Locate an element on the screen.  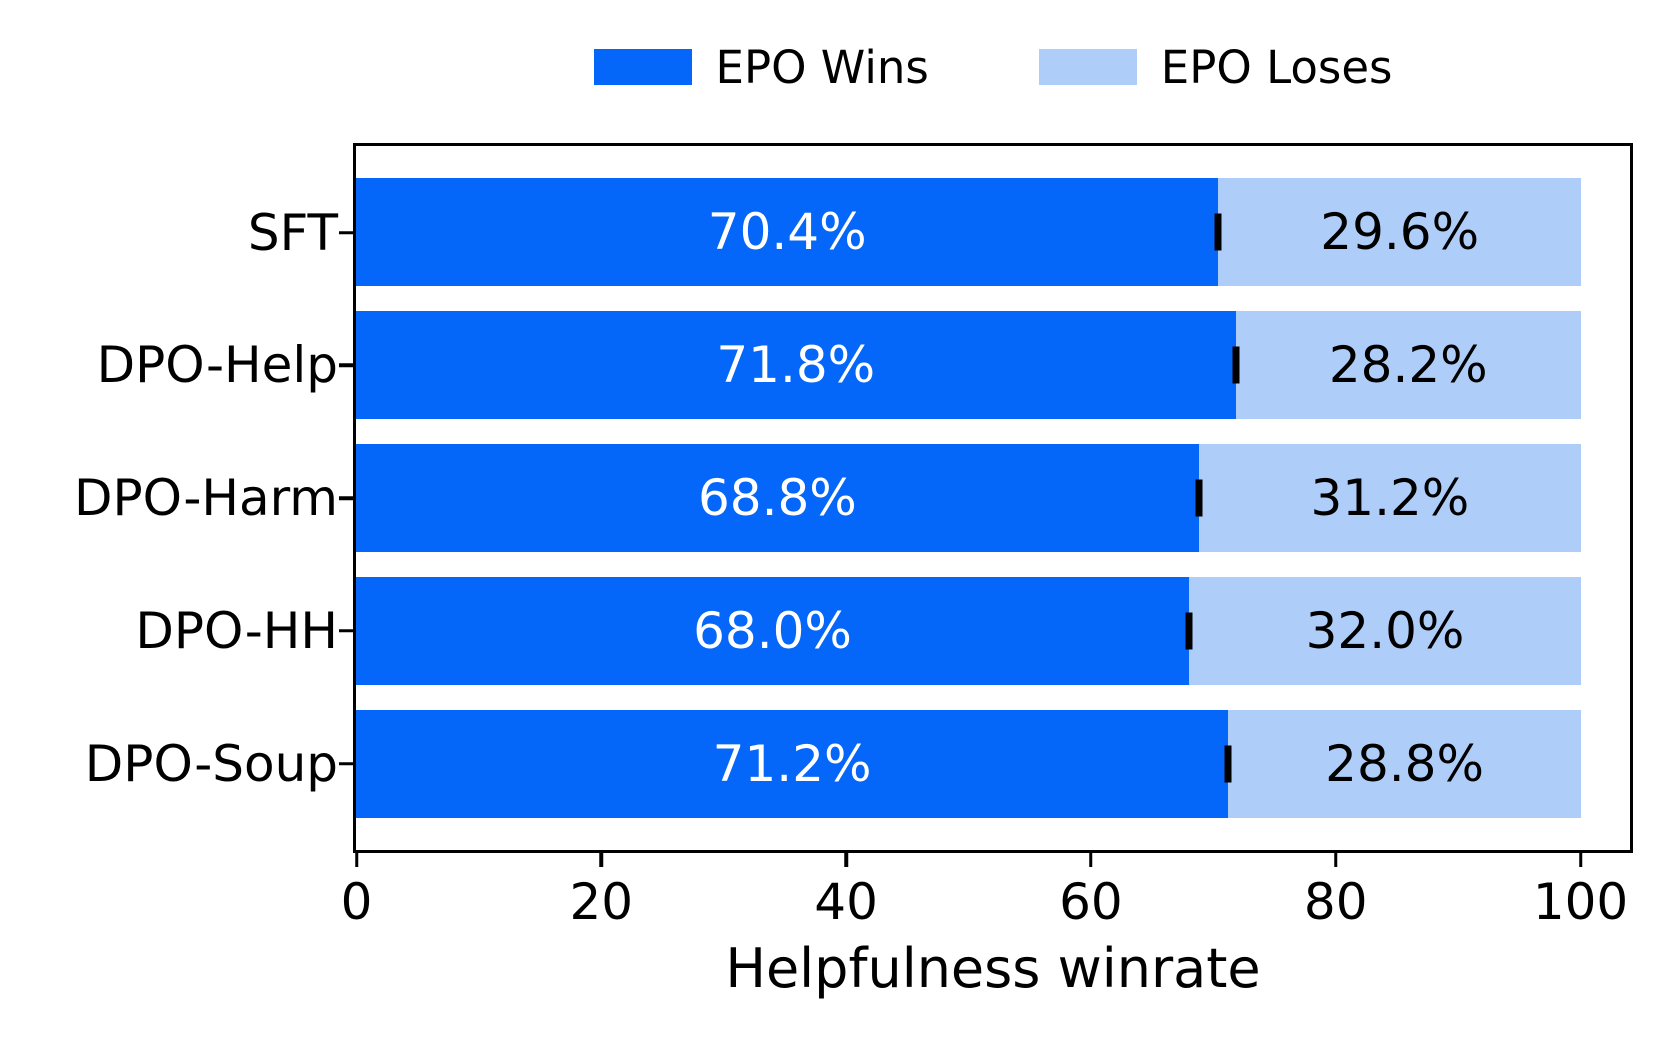
x-tick-label: 100 is located at coordinates (1580, 902).